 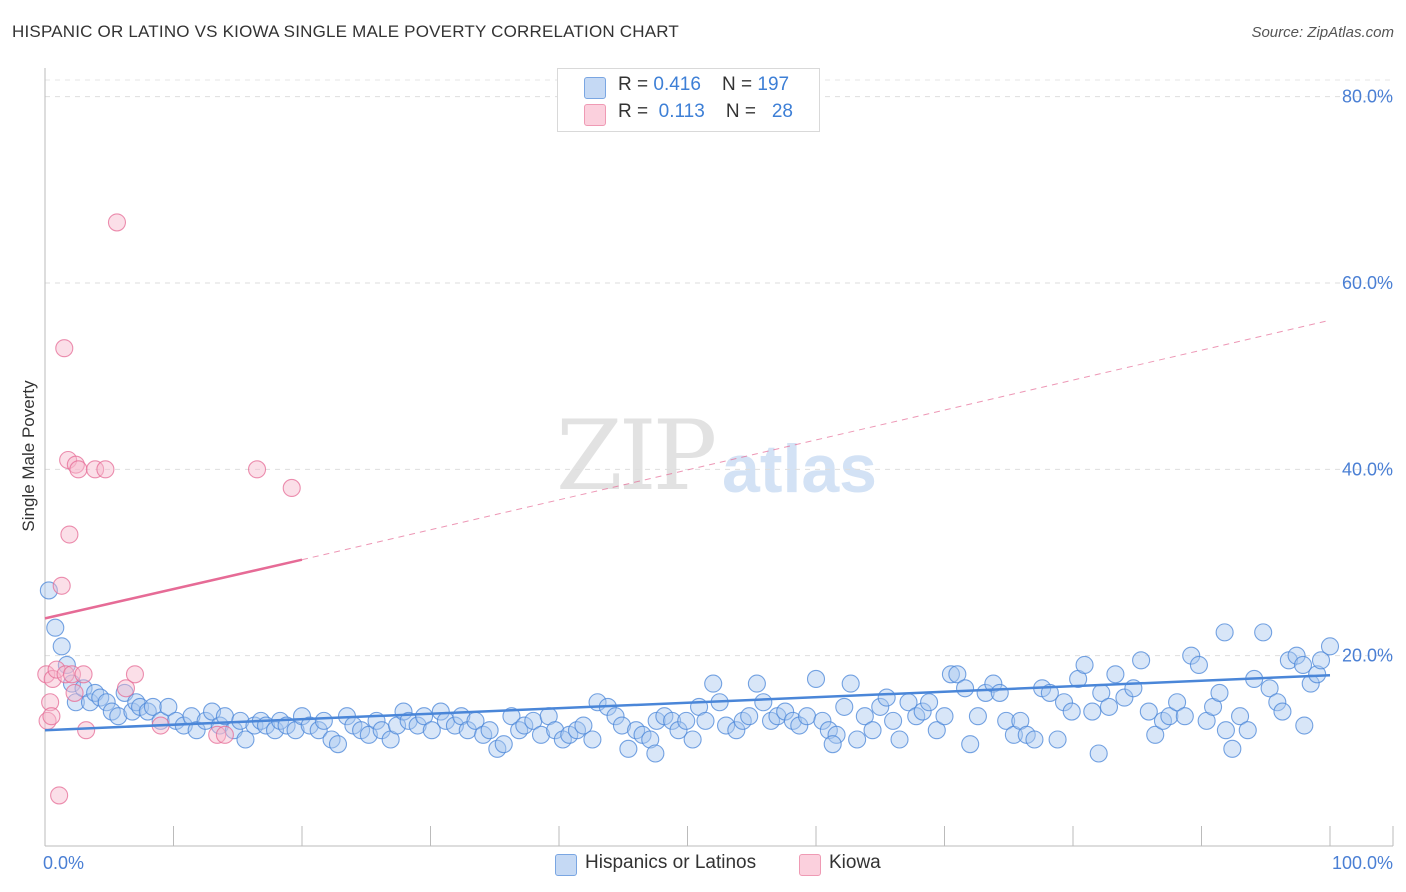 What do you see at coordinates (681, 111) in the screenshot?
I see `legend-r-value: 0.113` at bounding box center [681, 111].